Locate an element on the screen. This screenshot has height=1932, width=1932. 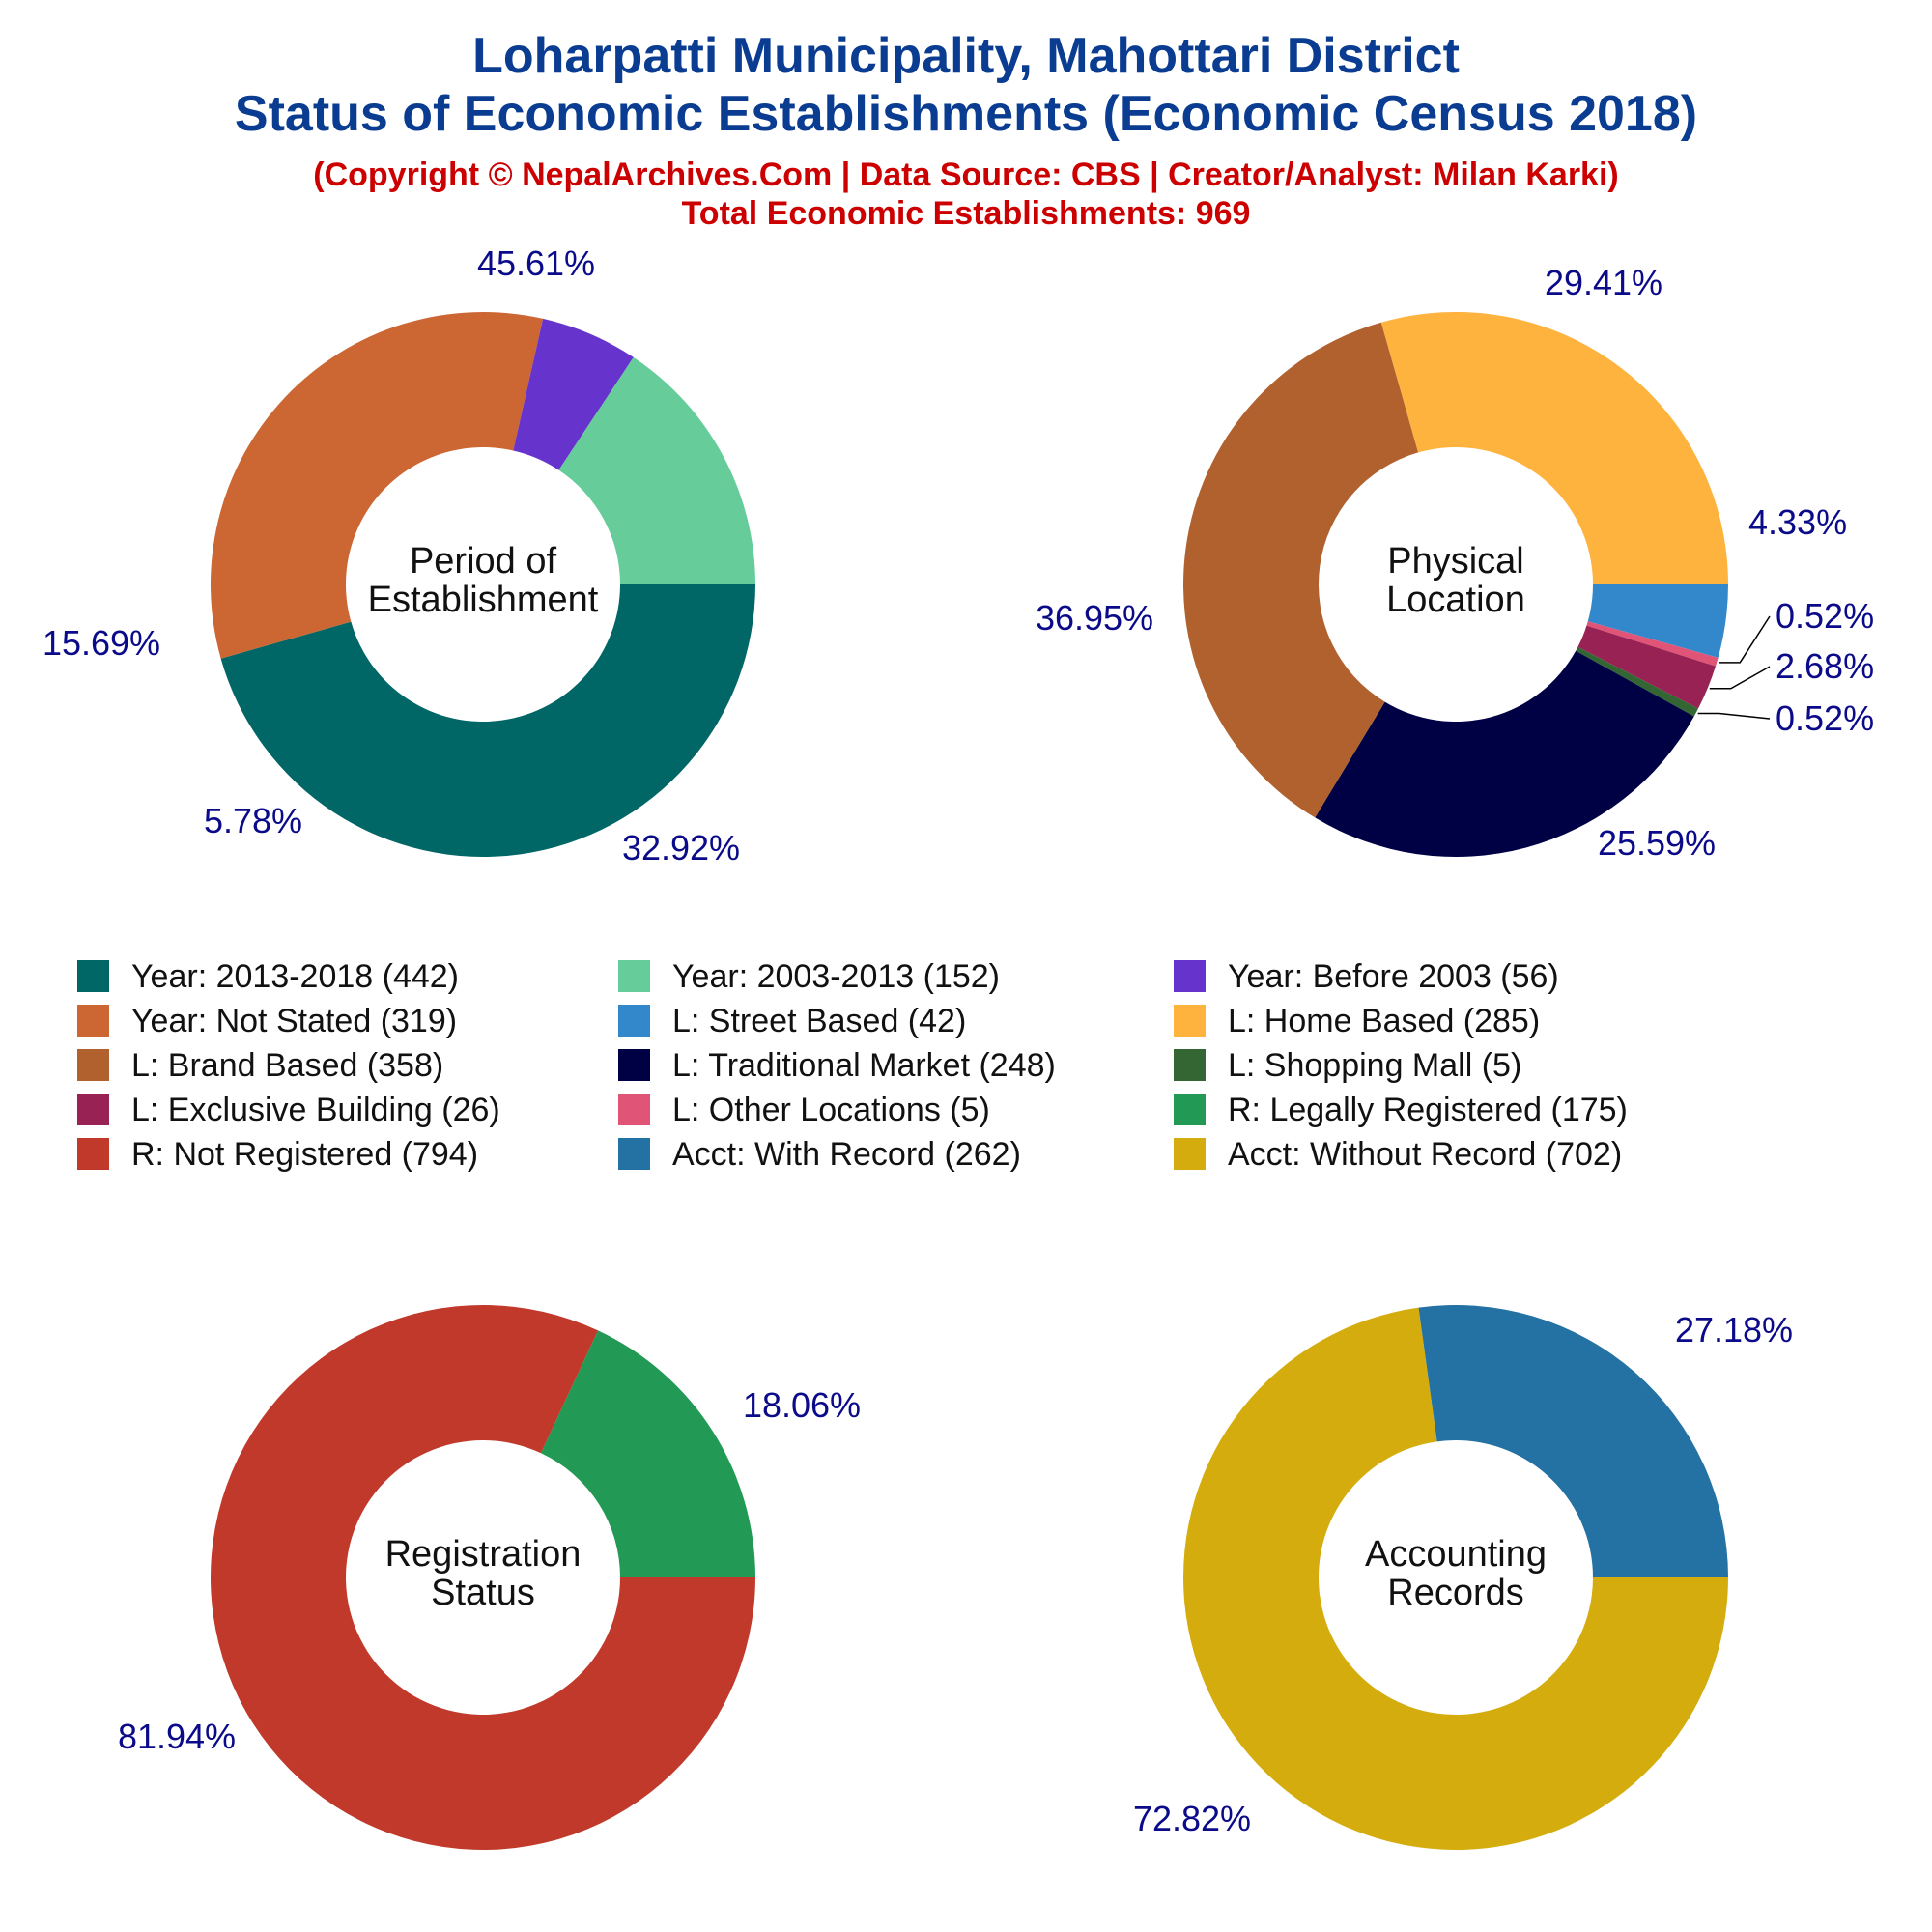
legend-item: L: Street Based (42) is located at coordinates (792, 1021).